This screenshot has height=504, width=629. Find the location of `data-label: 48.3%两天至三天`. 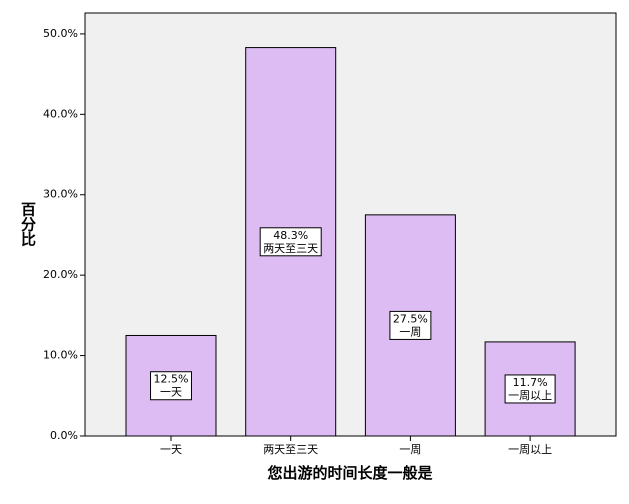

data-label: 48.3%两天至三天 is located at coordinates (290, 242).